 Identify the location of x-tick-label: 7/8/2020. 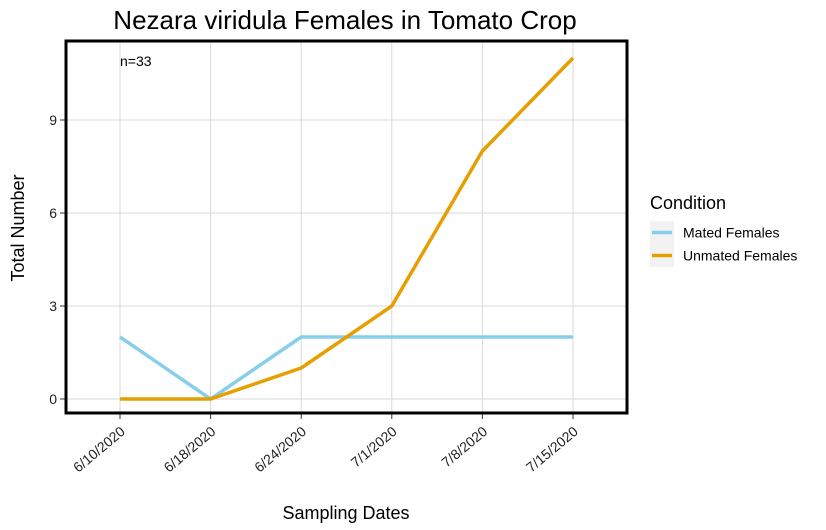
(464, 446).